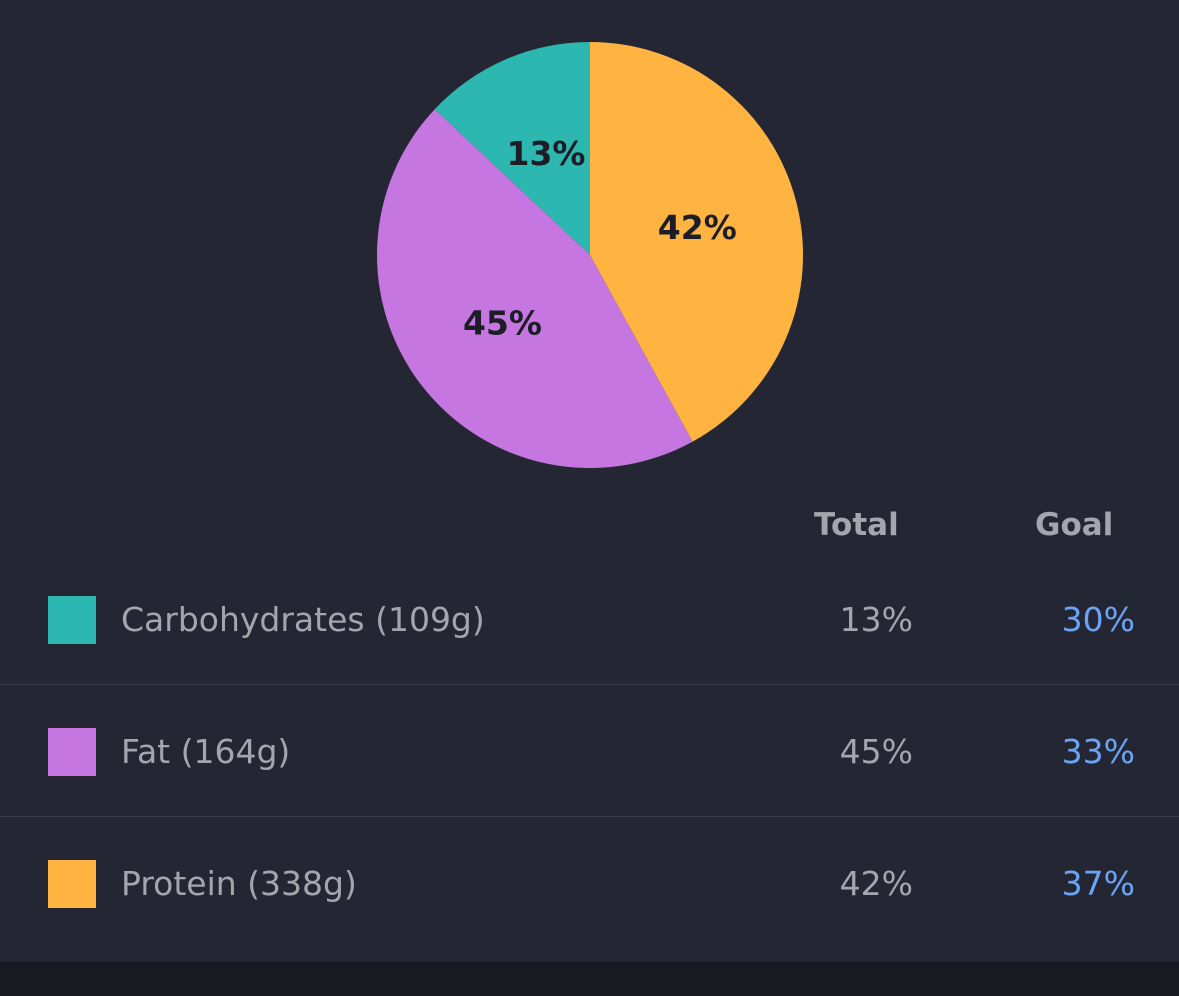  What do you see at coordinates (697, 227) in the screenshot?
I see `pie-label-protein: 42%` at bounding box center [697, 227].